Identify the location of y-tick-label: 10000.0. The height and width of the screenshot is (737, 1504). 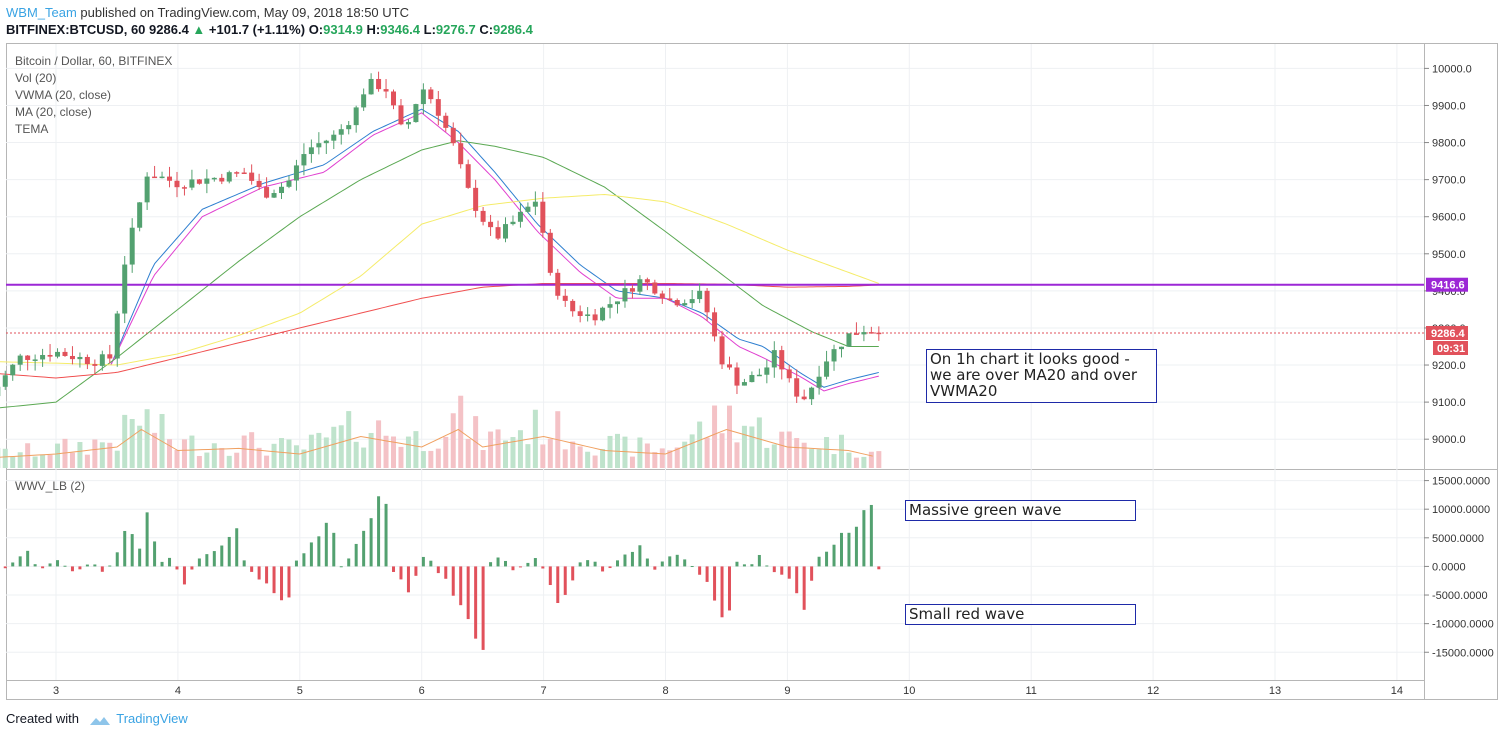
(1452, 69).